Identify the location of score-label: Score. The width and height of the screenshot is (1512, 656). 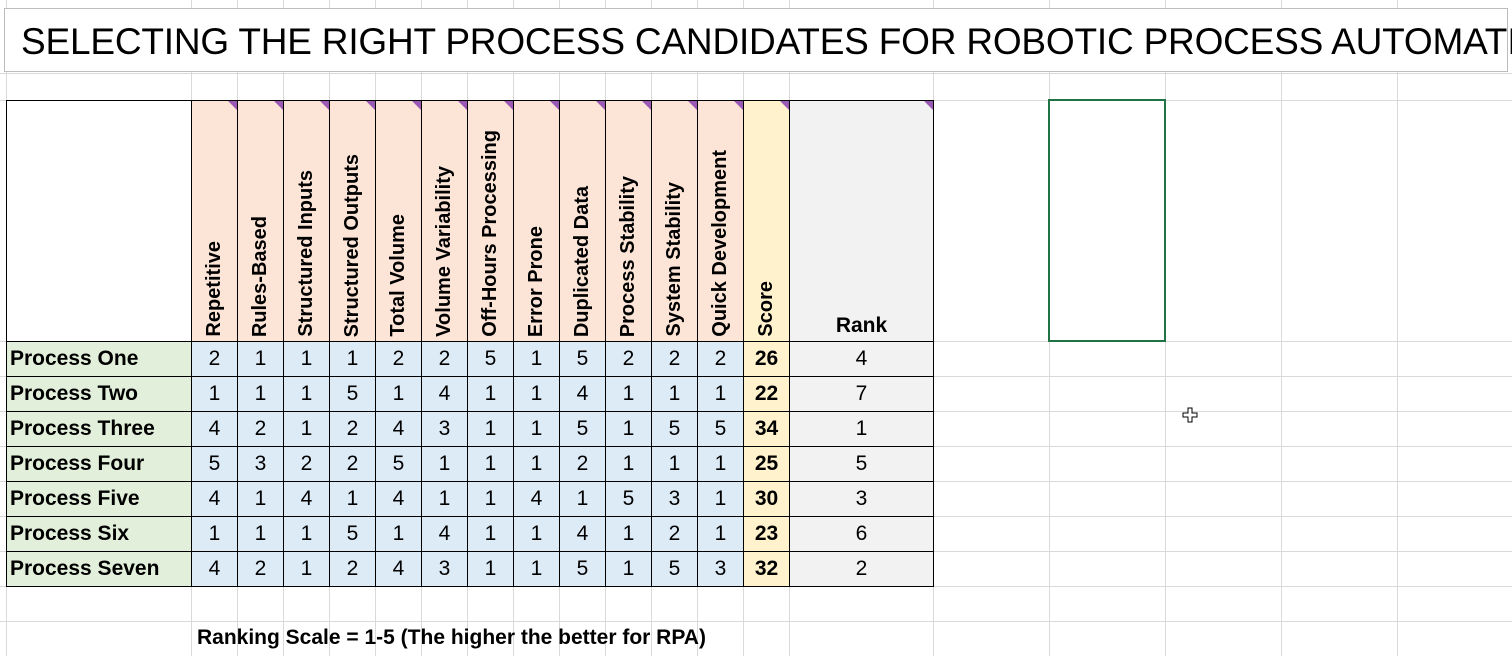
(766, 309).